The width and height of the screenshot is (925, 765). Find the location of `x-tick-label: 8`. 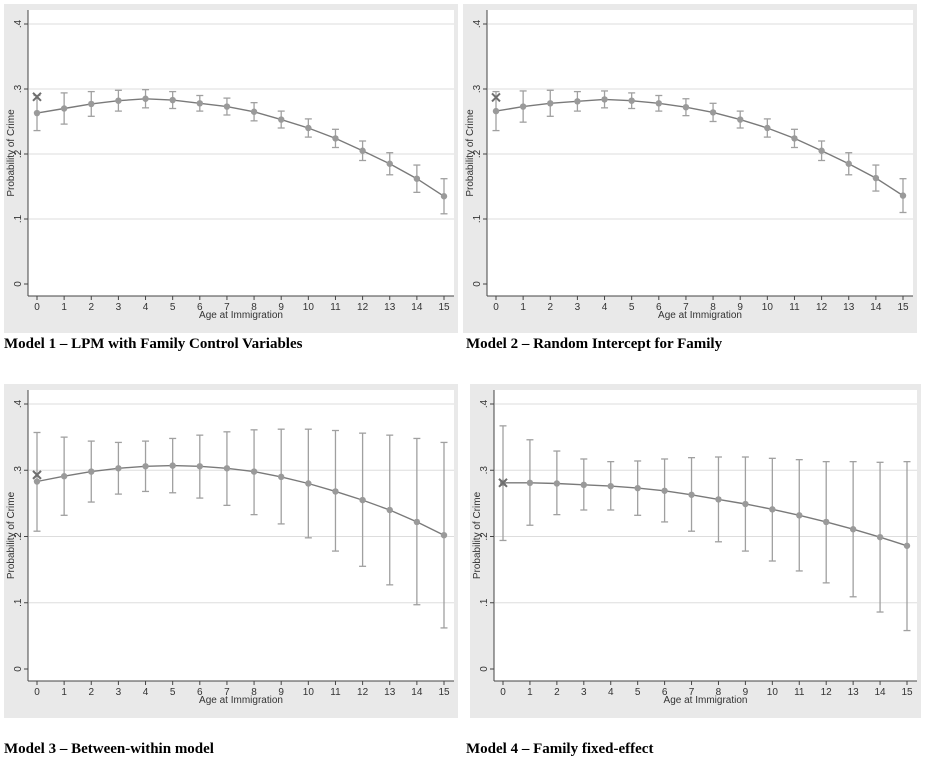

x-tick-label: 8 is located at coordinates (719, 692).